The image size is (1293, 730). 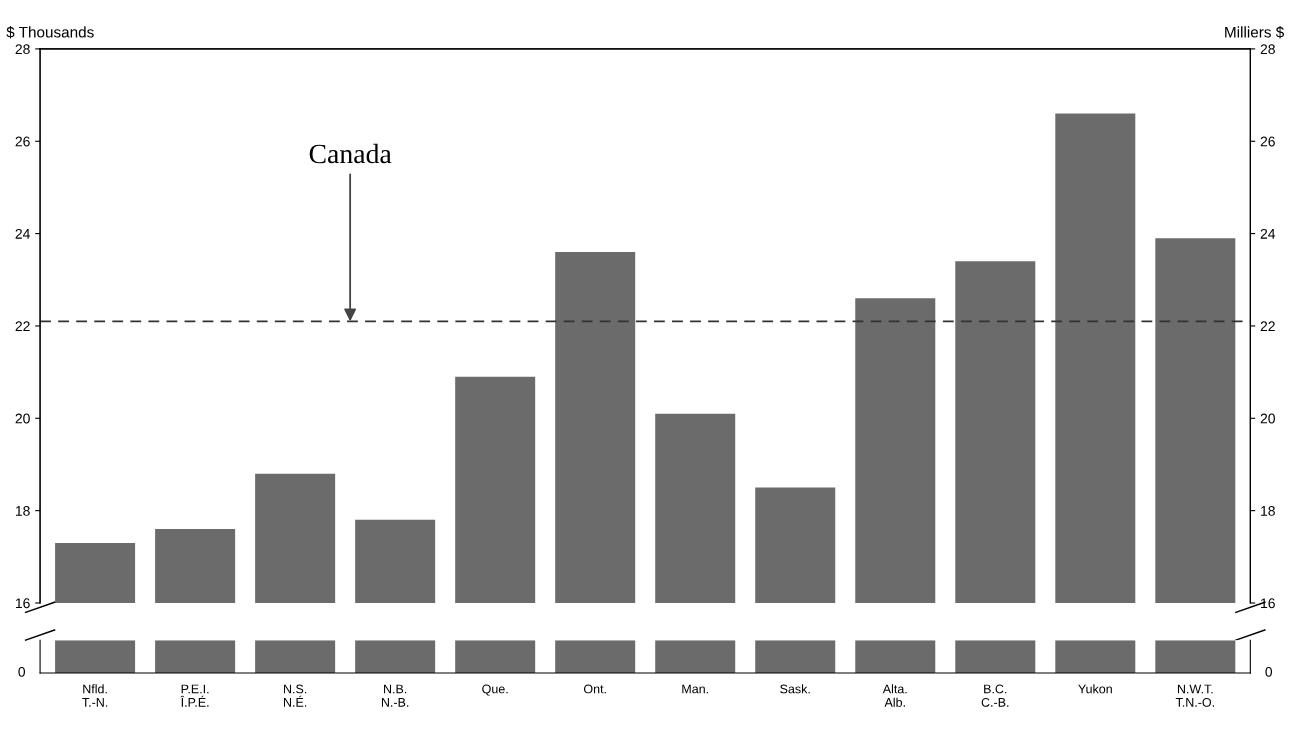 What do you see at coordinates (22, 233) in the screenshot?
I see `y-tick-label: 24` at bounding box center [22, 233].